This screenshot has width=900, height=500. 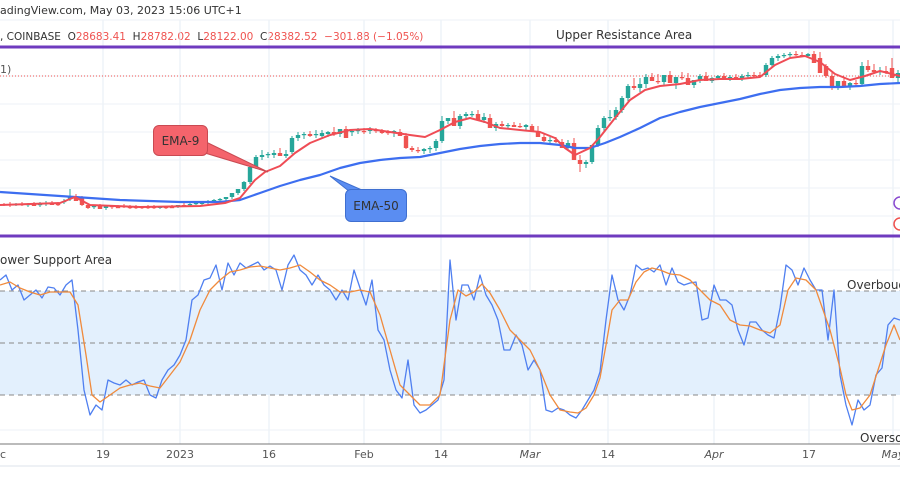 What do you see at coordinates (100, 37) in the screenshot?
I see `open-value: 28683.41` at bounding box center [100, 37].